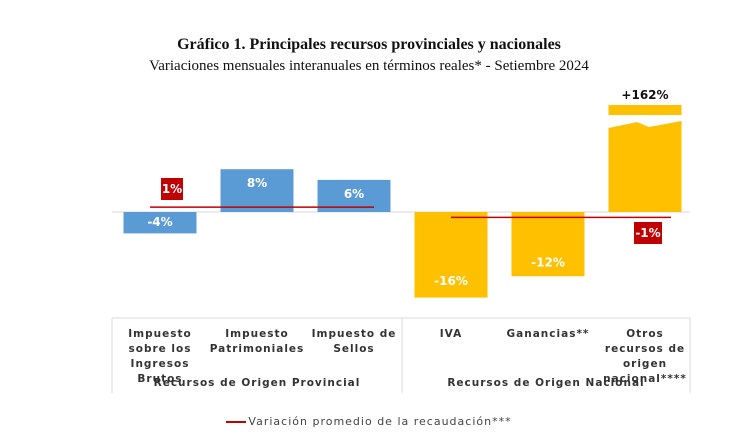 This screenshot has height=439, width=738. I want to click on average-label: -1%, so click(647, 233).